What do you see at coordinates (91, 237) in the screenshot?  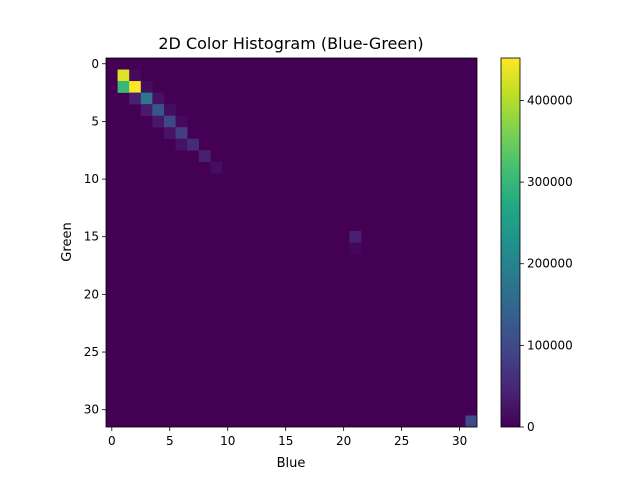 I see `y-tick-label: 15` at bounding box center [91, 237].